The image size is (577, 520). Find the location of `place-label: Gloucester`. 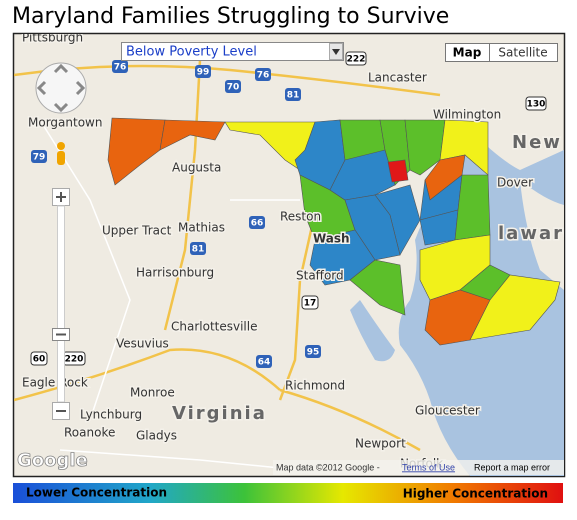

place-label: Gloucester is located at coordinates (447, 411).